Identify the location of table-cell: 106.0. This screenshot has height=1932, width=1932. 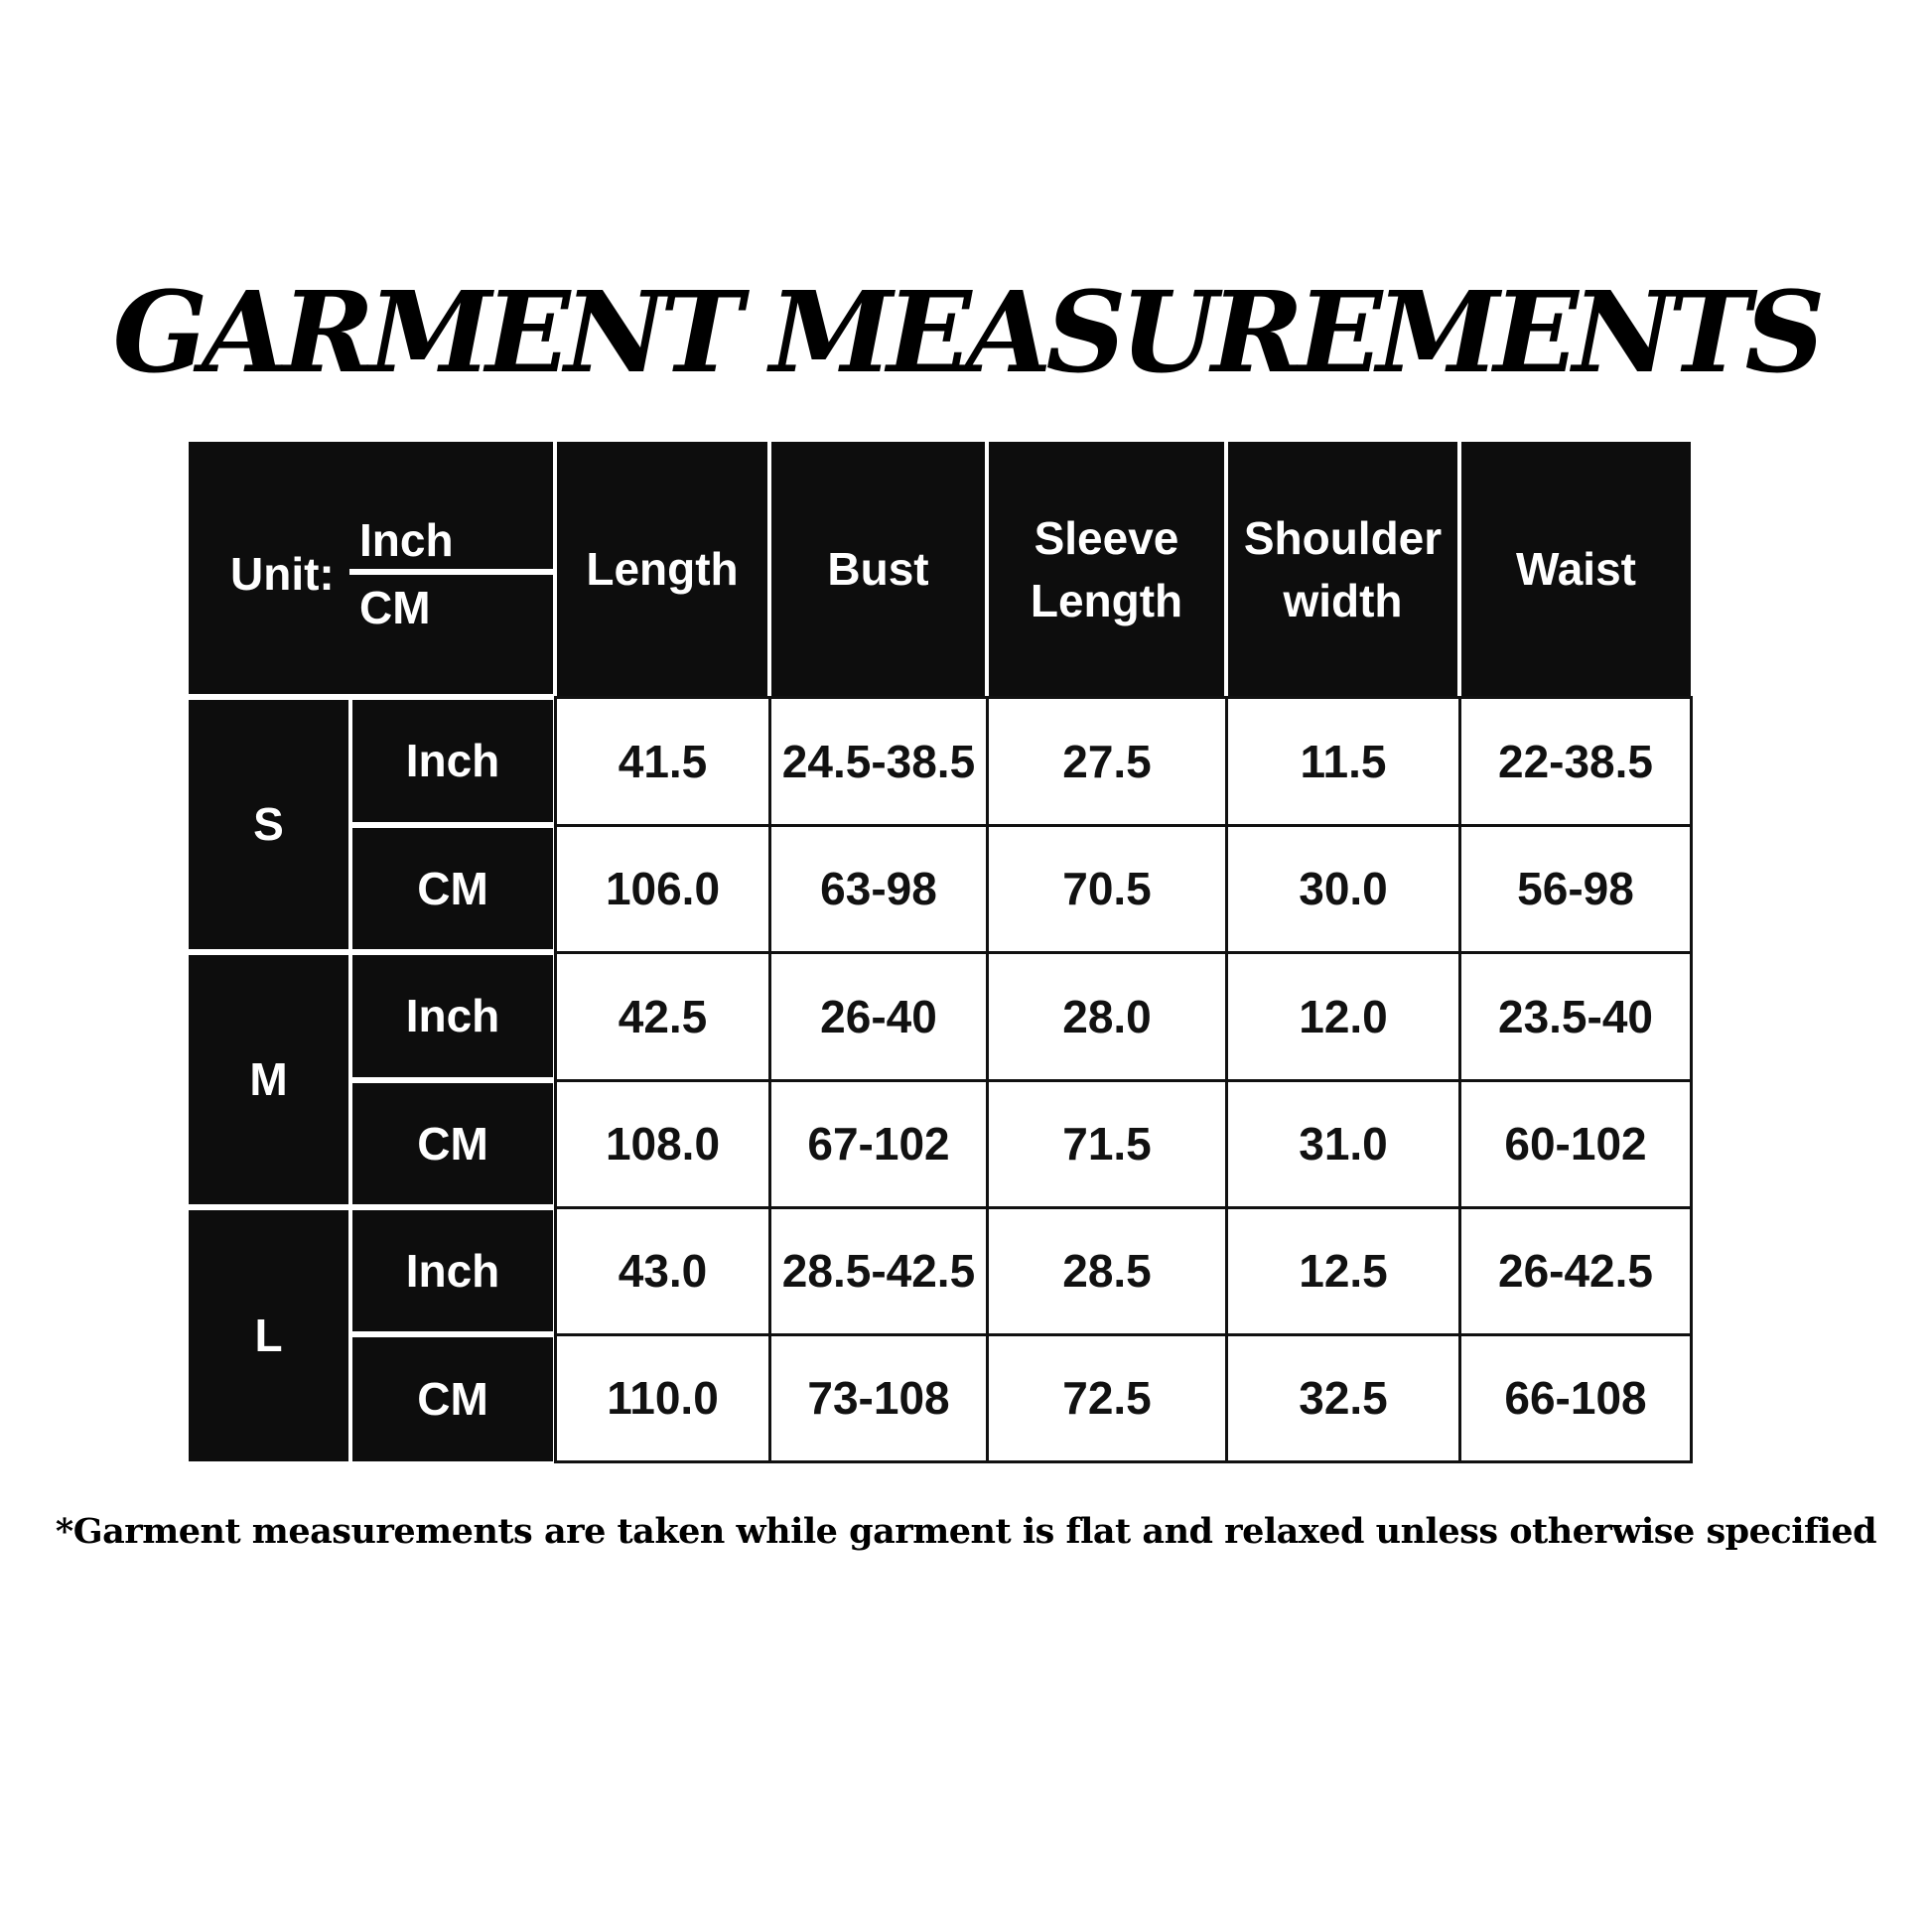
(662, 889).